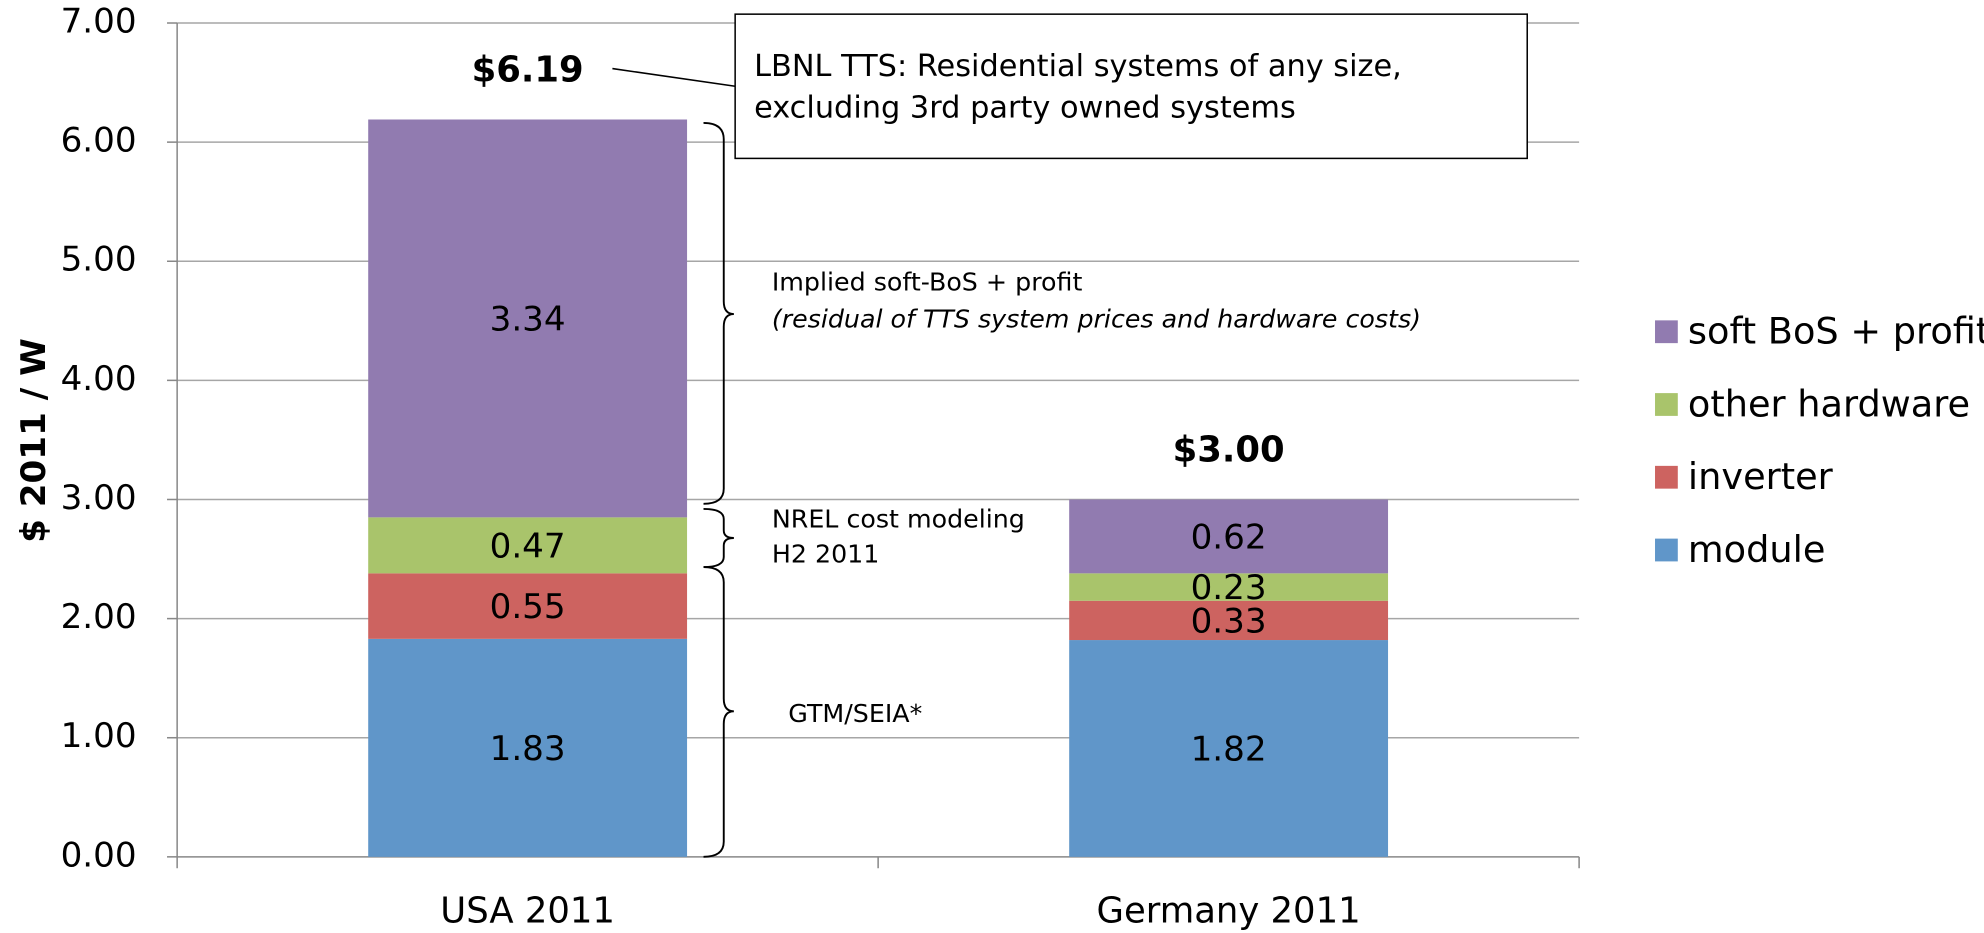 Image resolution: width=1984 pixels, height=933 pixels. I want to click on annotation: H2 2011, so click(826, 554).